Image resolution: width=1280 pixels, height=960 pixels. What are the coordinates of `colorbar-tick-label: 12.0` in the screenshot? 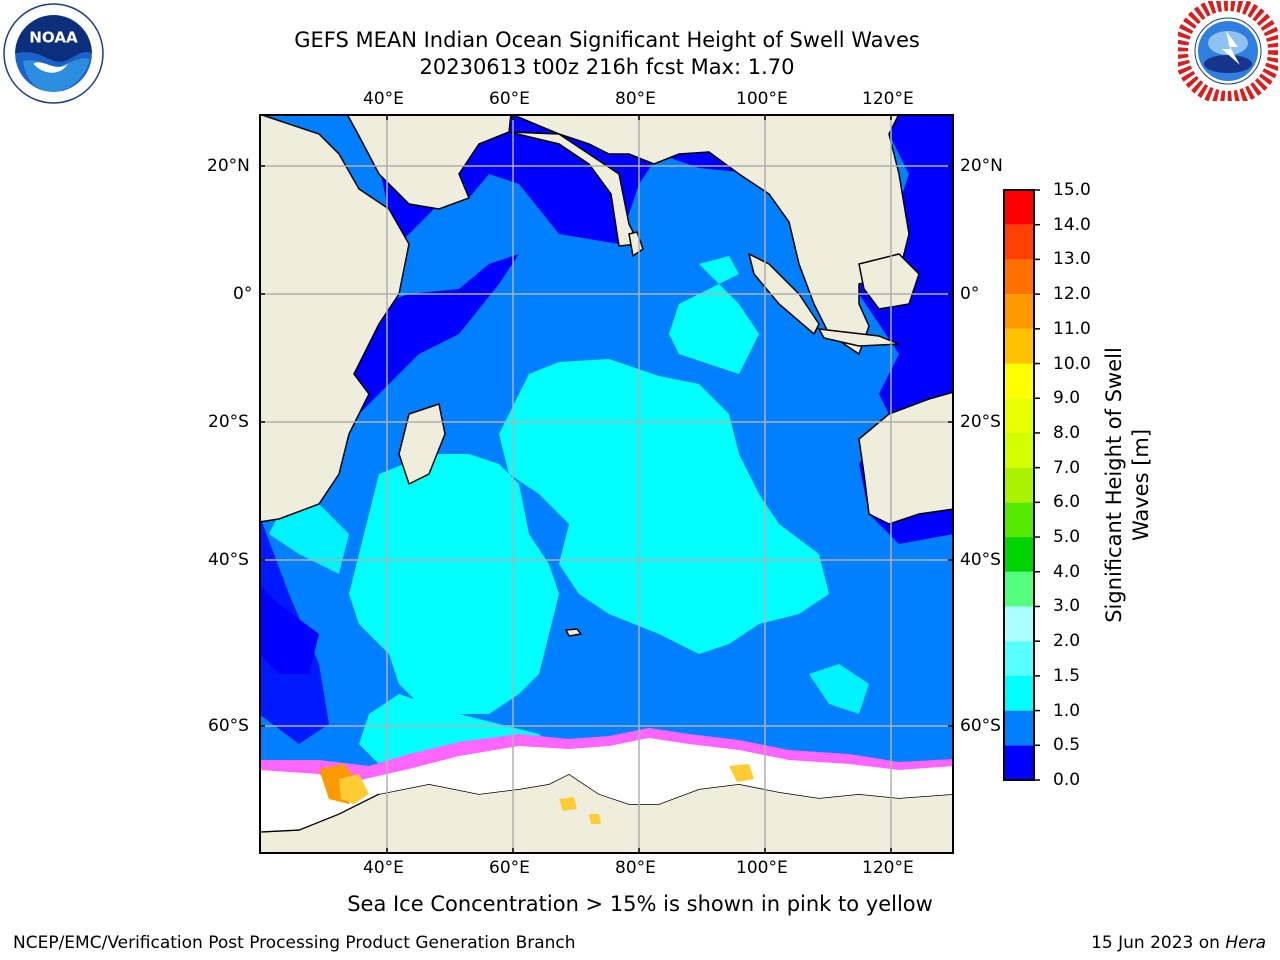 It's located at (1072, 294).